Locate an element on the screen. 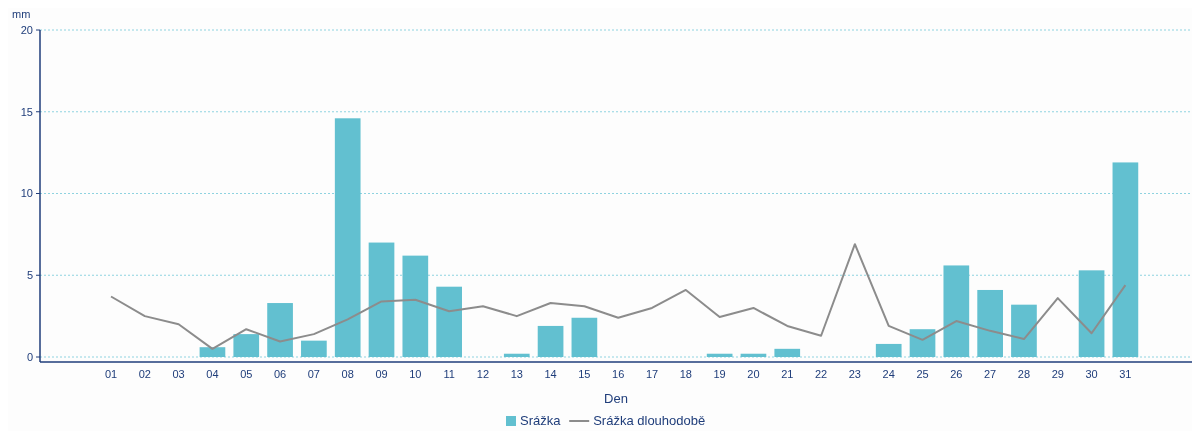 This screenshot has height=439, width=1200. legend-label: Srážka is located at coordinates (541, 420).